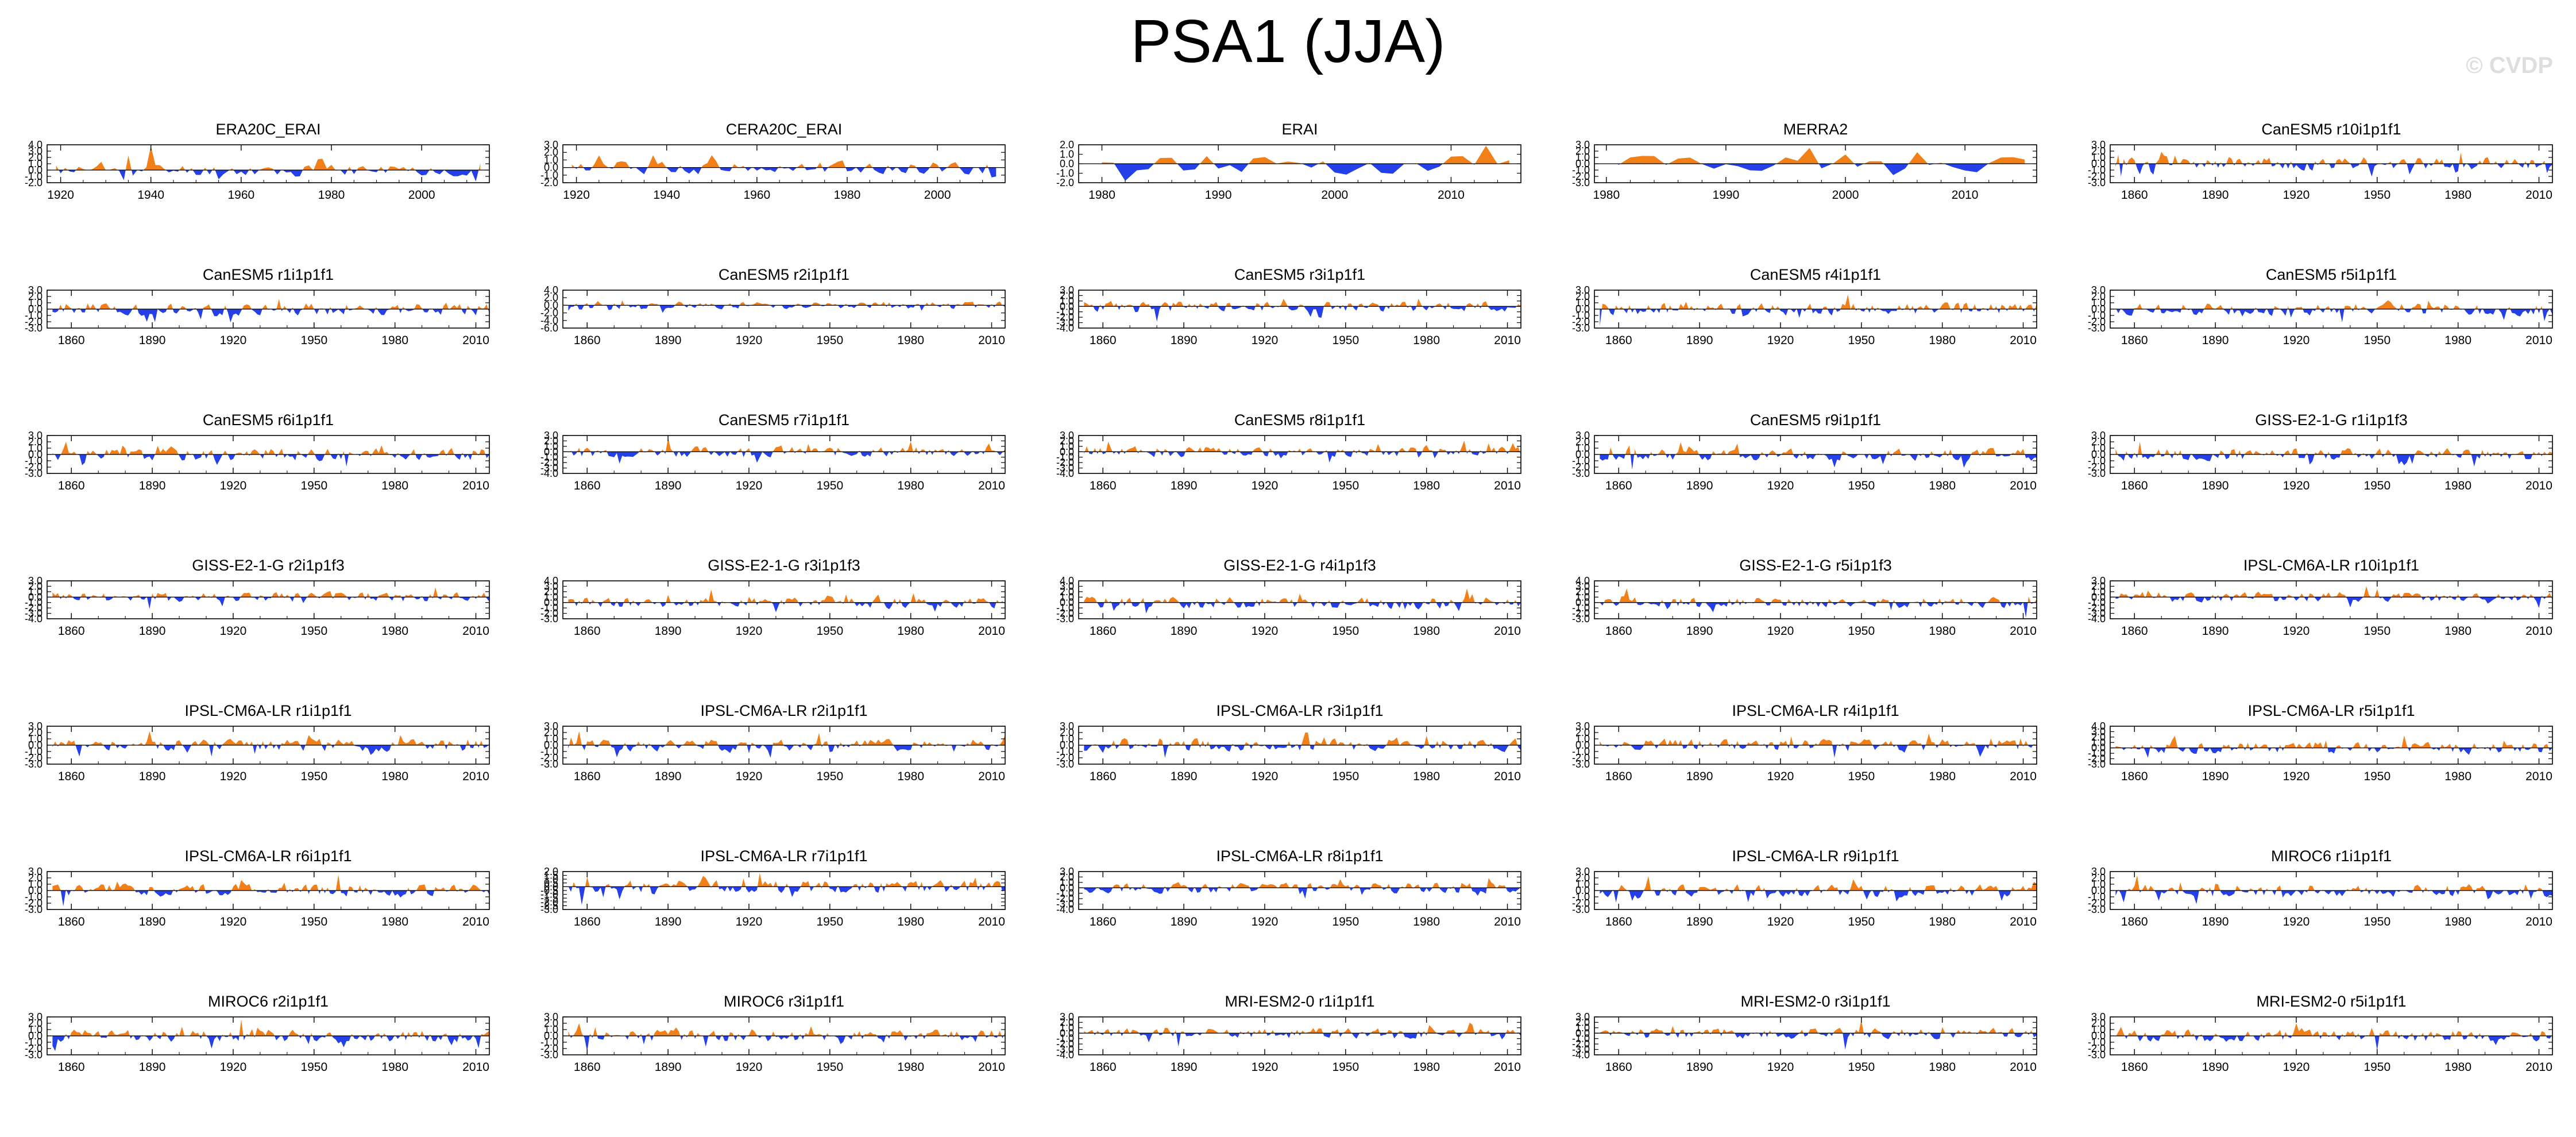 The width and height of the screenshot is (2576, 1137). I want to click on panel-title: IPSL-CM6A-LR r8i1p1f1, so click(1299, 856).